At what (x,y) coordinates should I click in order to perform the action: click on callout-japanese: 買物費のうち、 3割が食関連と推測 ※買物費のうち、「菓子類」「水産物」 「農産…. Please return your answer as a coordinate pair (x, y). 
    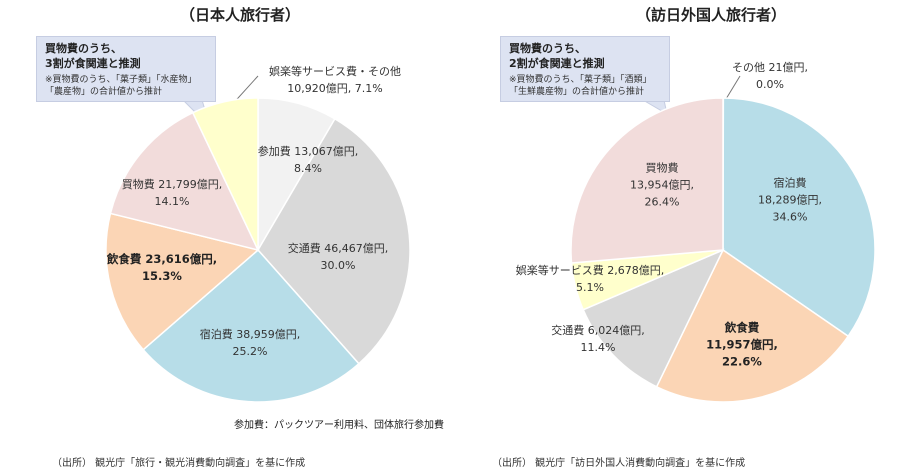
    Looking at the image, I should click on (126, 69).